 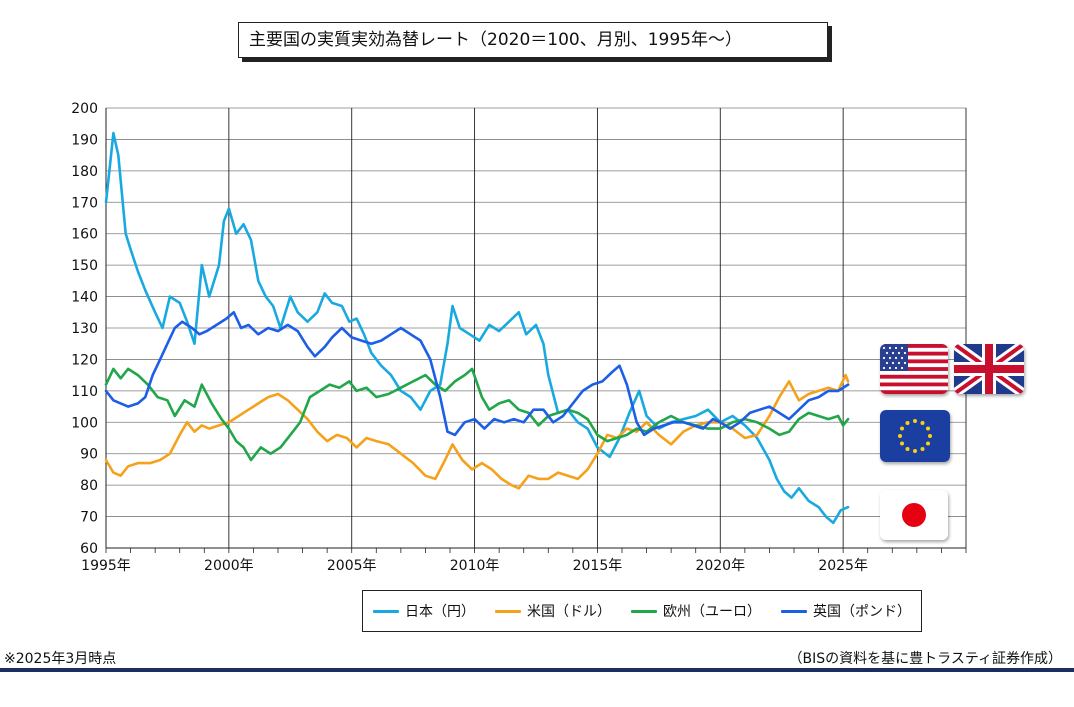 I want to click on y-tick-label: 60, so click(x=89, y=549).